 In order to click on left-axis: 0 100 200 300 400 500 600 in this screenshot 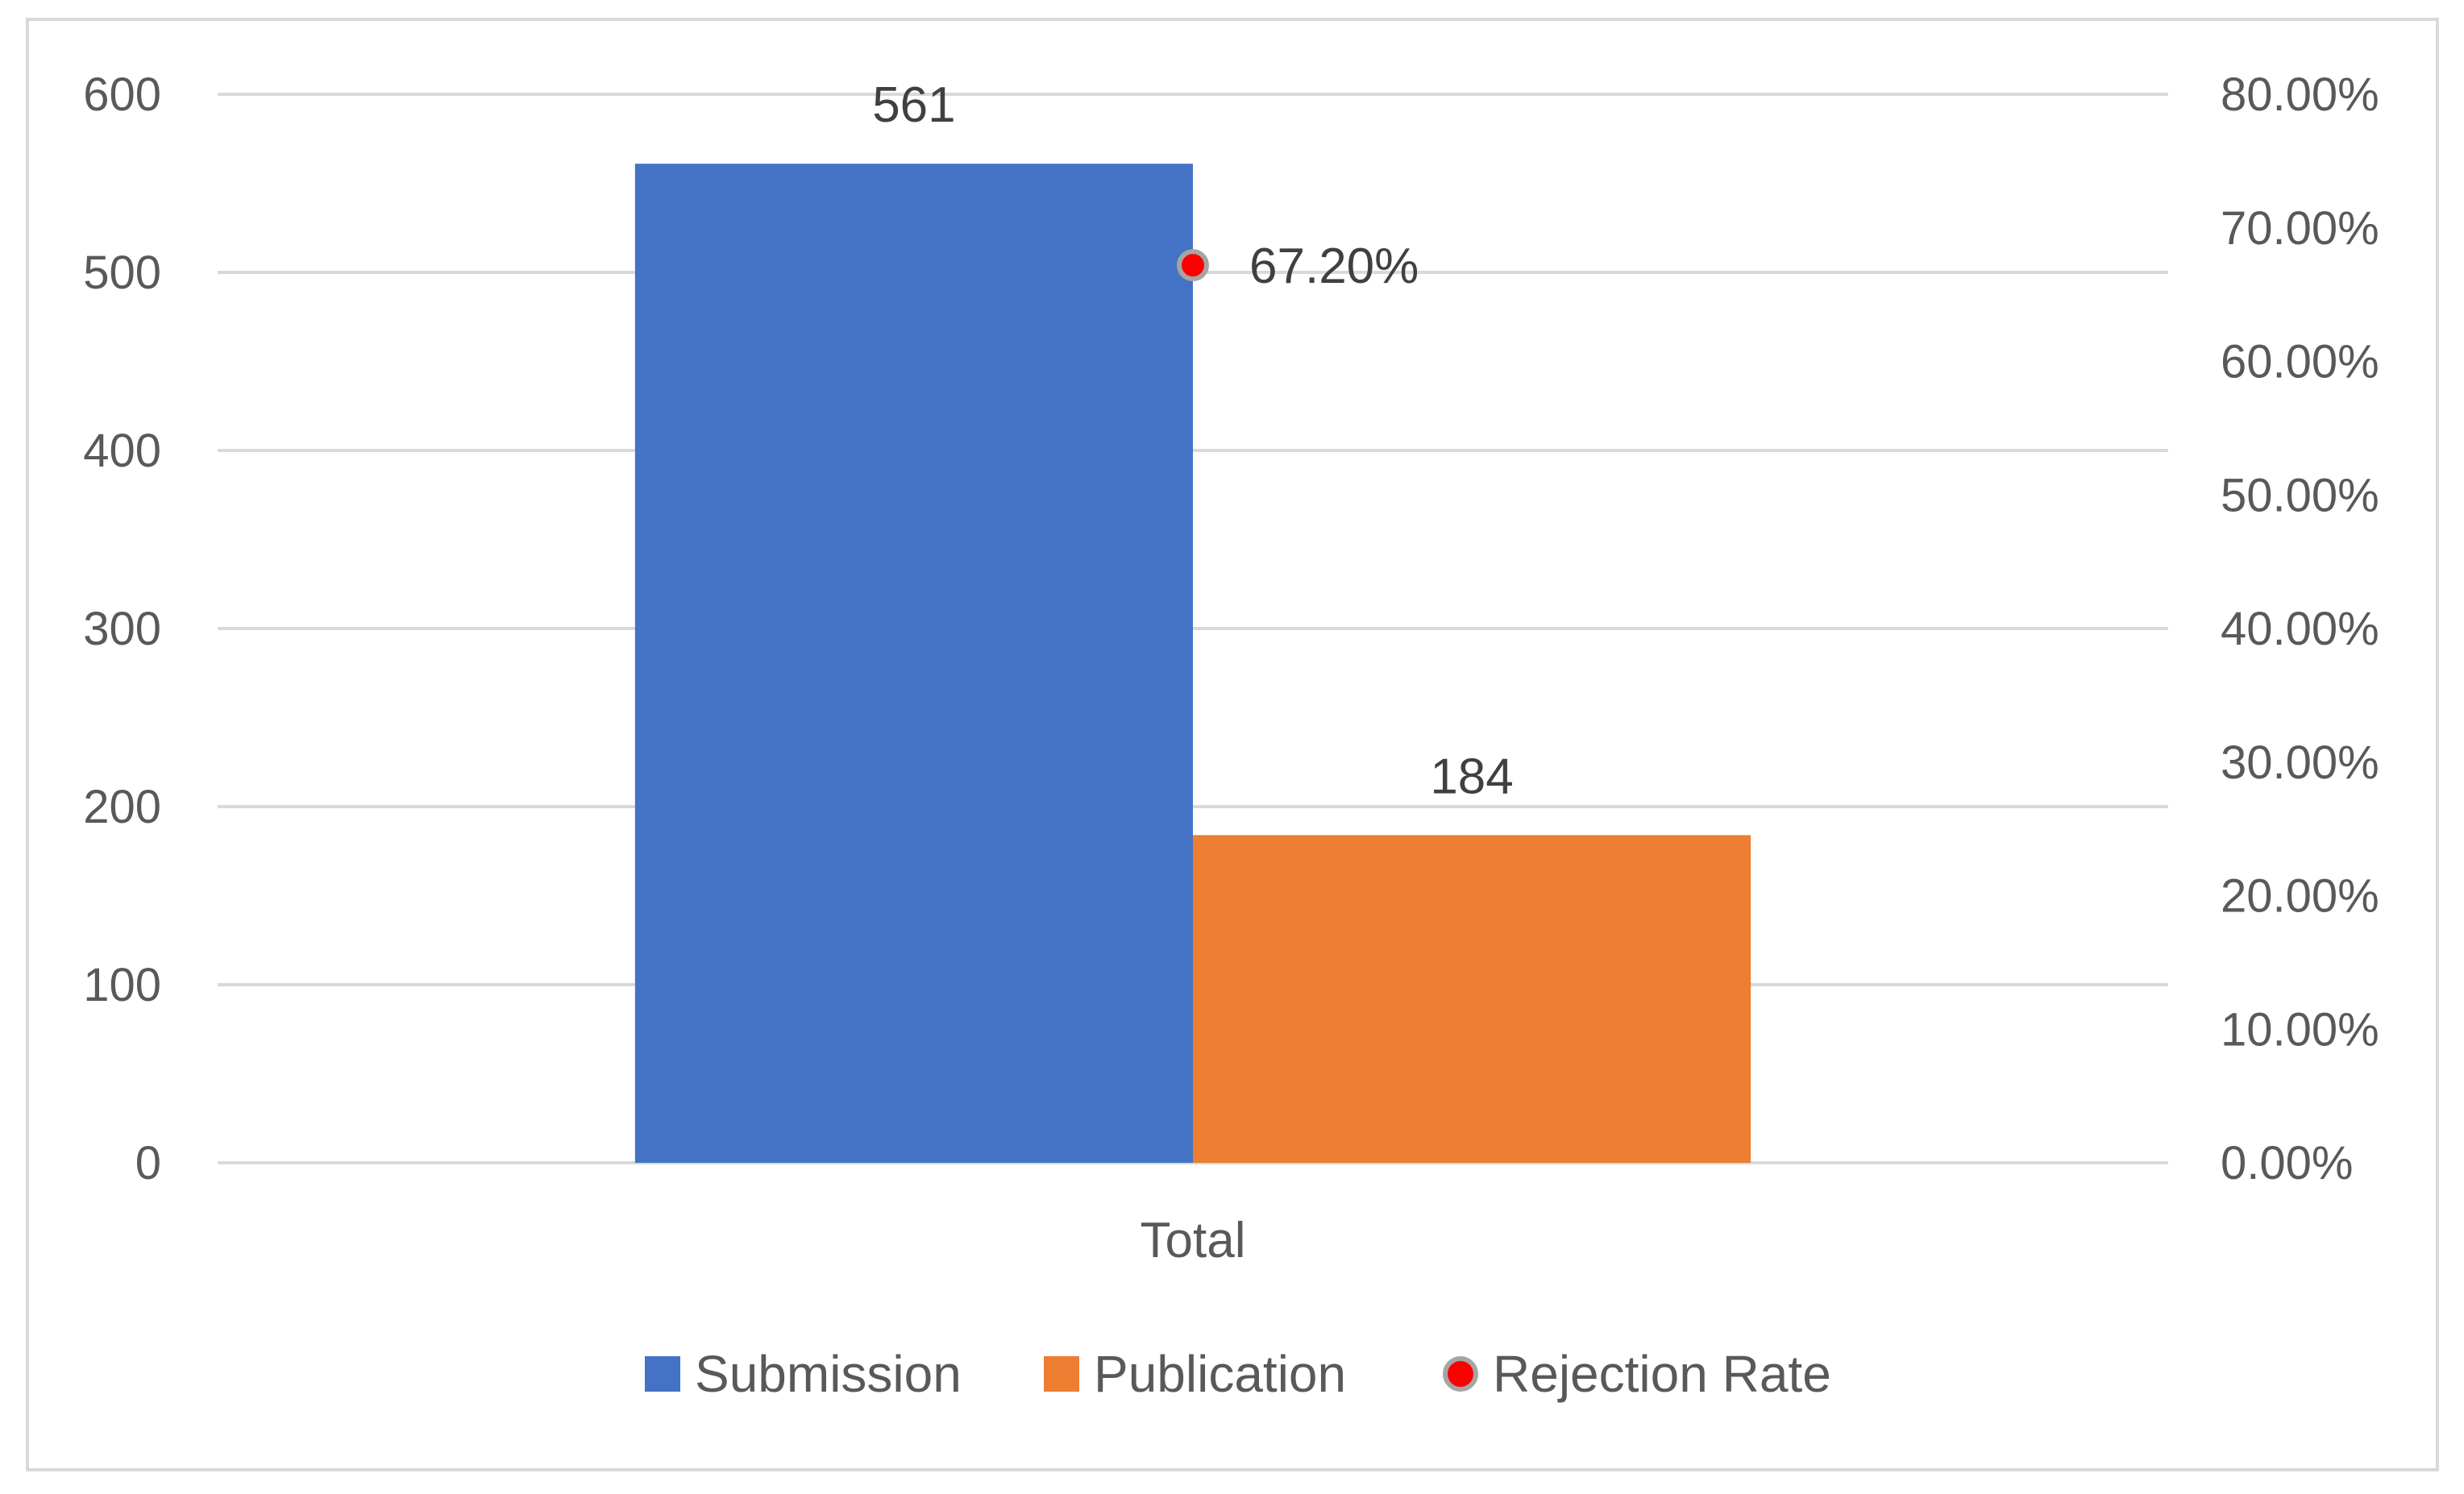, I will do `click(122, 628)`.